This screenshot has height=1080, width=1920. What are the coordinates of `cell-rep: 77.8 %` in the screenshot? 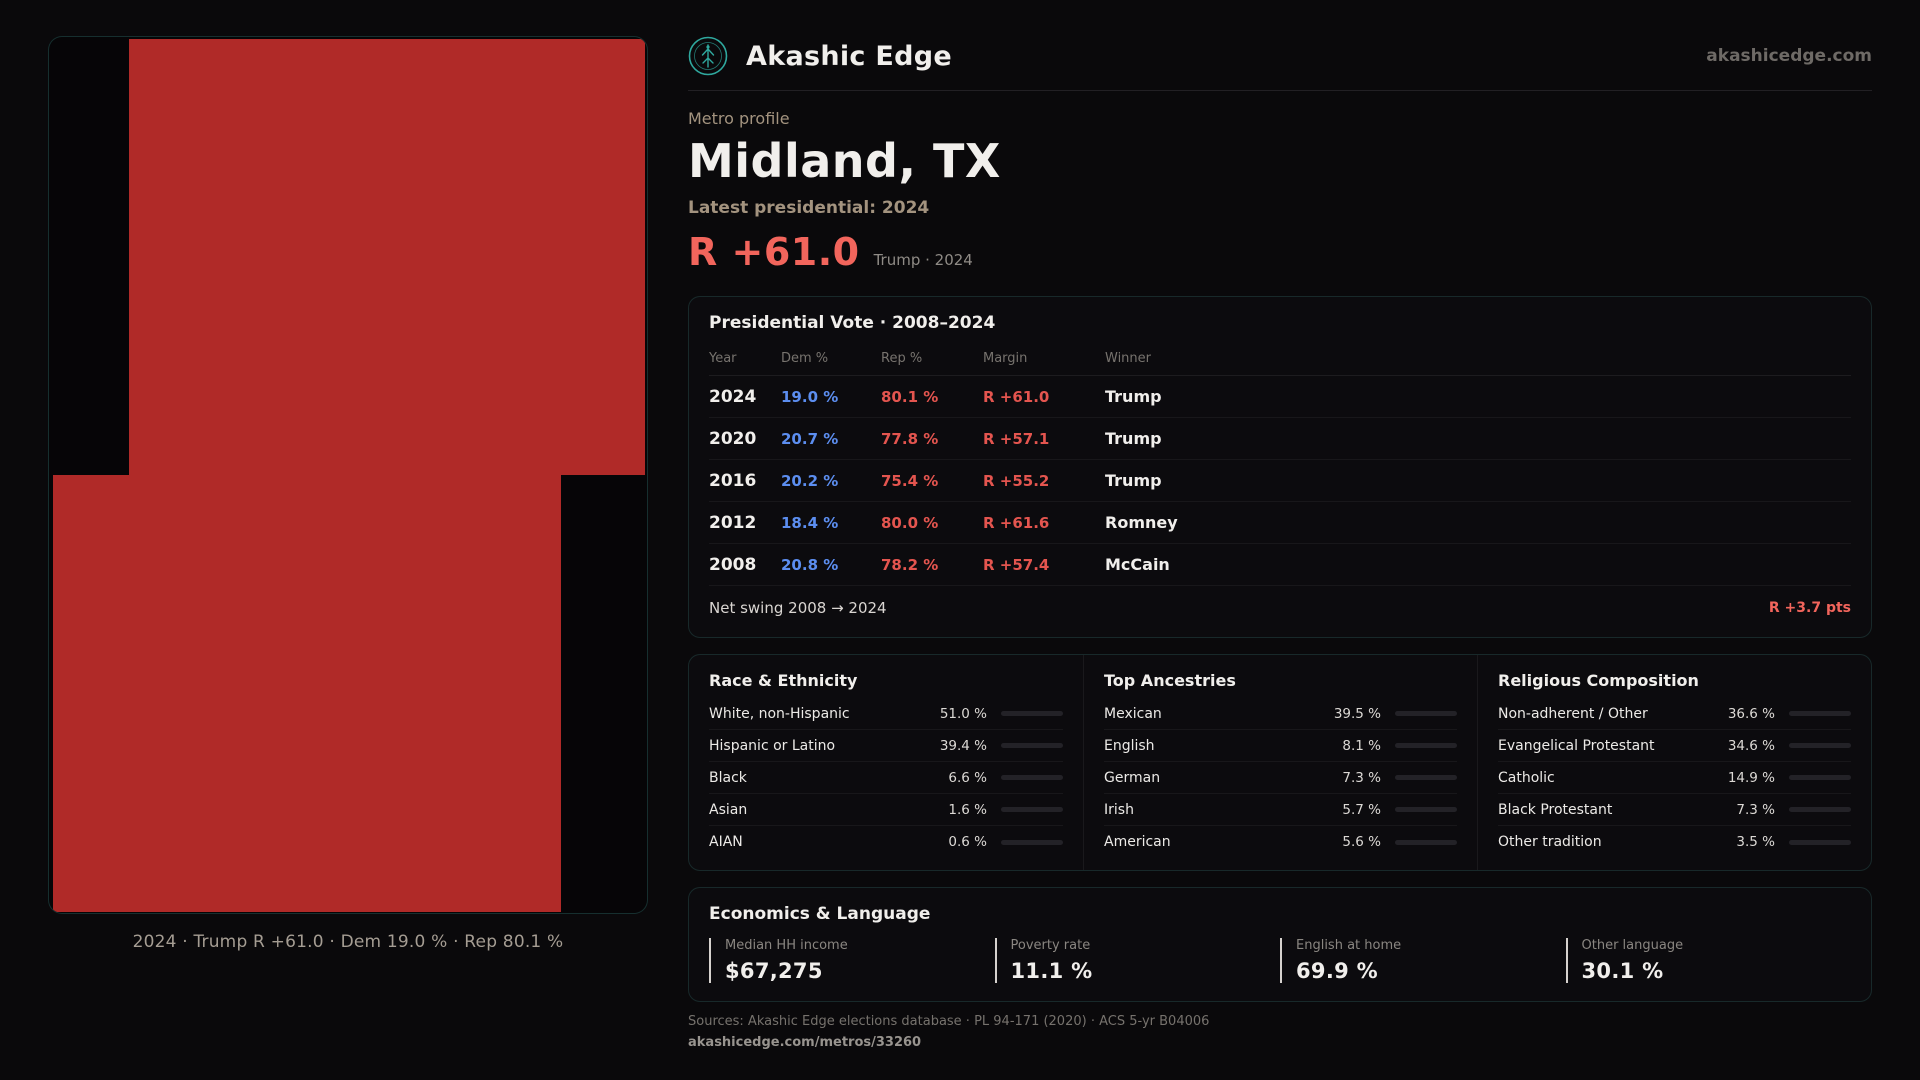 It's located at (910, 438).